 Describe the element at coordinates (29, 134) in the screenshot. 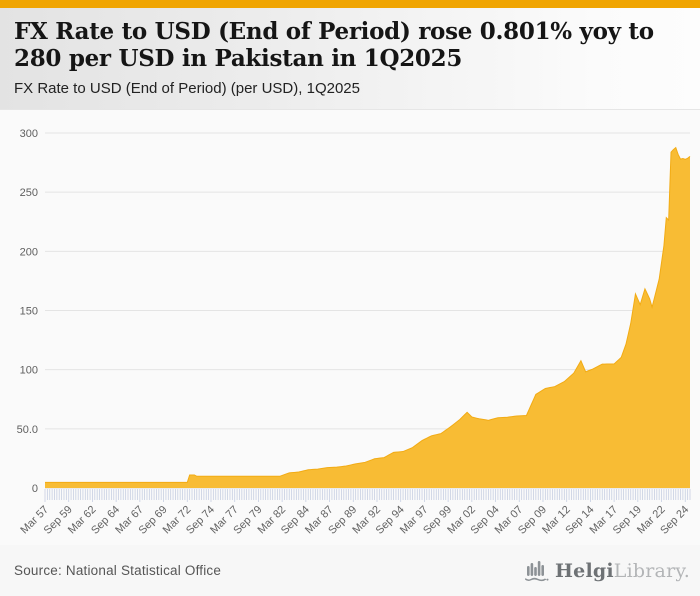

I see `svg-text: 300` at that location.